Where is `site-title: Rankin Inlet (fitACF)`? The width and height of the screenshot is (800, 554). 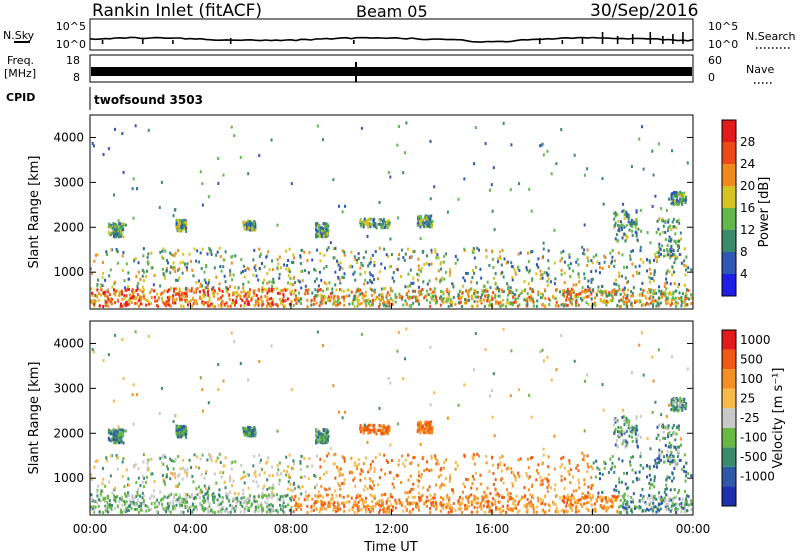 site-title: Rankin Inlet (fitACF) is located at coordinates (177, 11).